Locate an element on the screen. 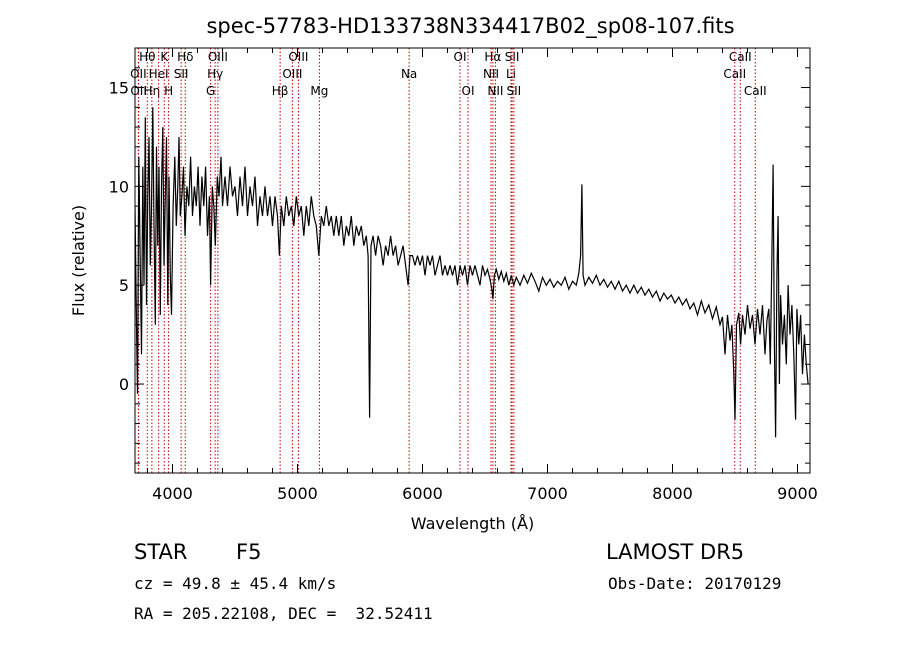 This screenshot has width=900, height=649. spectral-line-label: Mg is located at coordinates (319, 91).